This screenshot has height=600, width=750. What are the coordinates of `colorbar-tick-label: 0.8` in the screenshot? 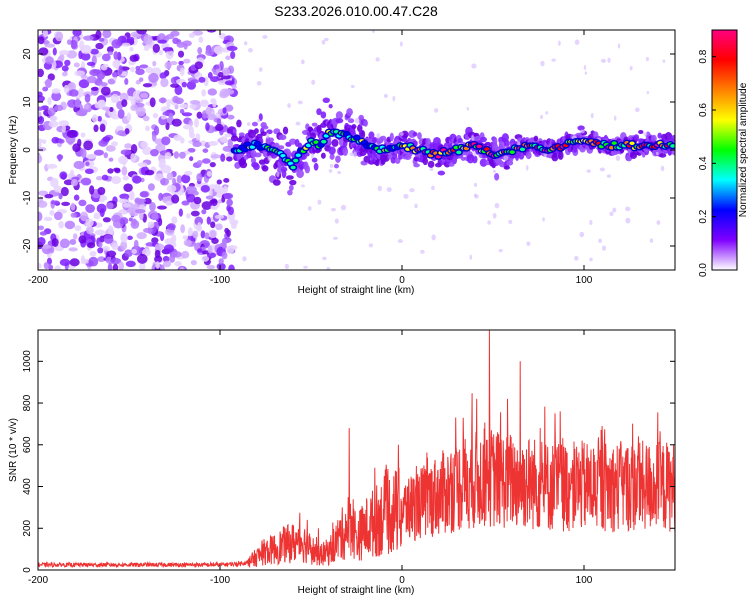 It's located at (703, 56).